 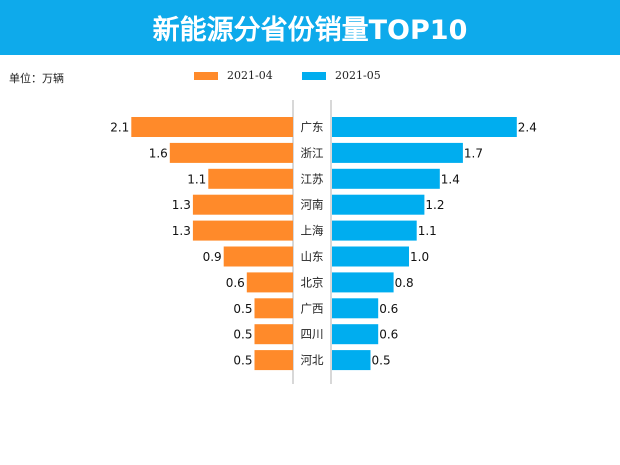 What do you see at coordinates (427, 231) in the screenshot?
I see `data-label-2021-05: 1.1` at bounding box center [427, 231].